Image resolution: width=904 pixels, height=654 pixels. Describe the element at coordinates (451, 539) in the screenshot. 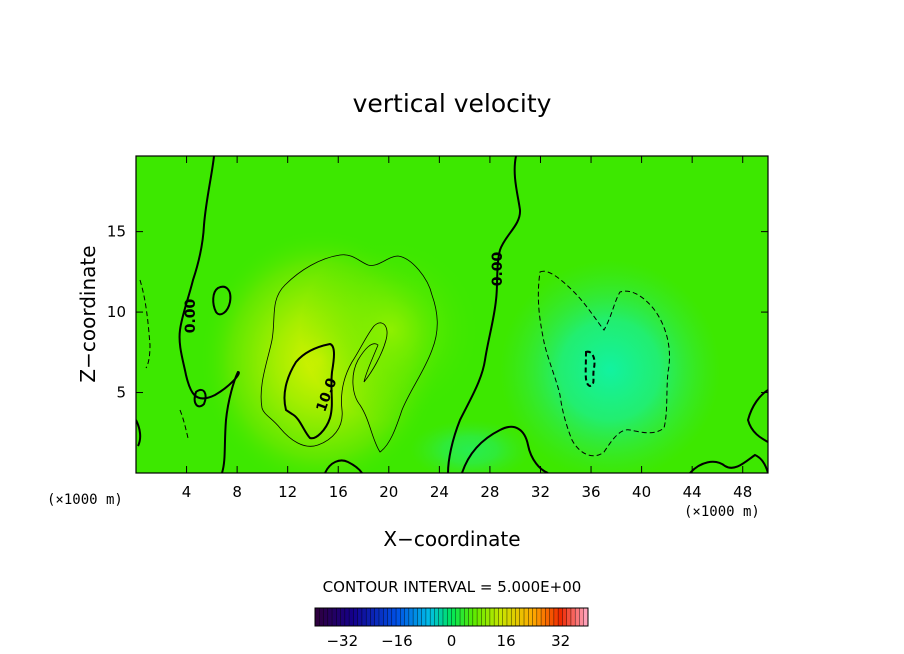

I see `x-axis-label: X−coordinate` at that location.